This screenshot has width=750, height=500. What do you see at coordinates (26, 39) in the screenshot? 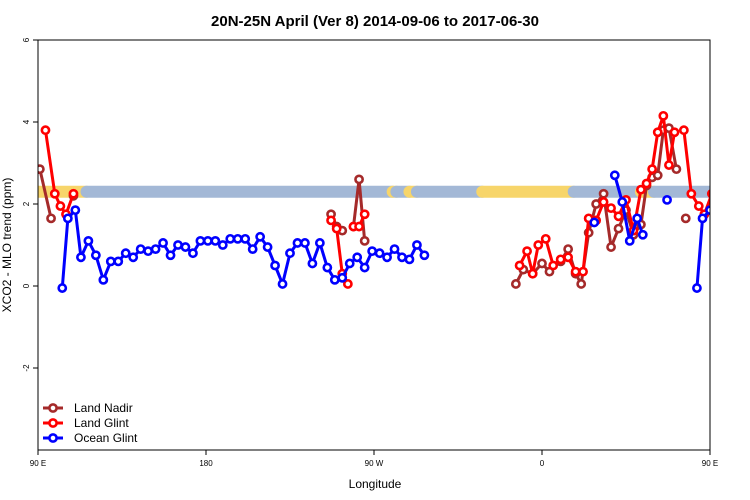
I see `y-tick-label: 6` at bounding box center [26, 39].